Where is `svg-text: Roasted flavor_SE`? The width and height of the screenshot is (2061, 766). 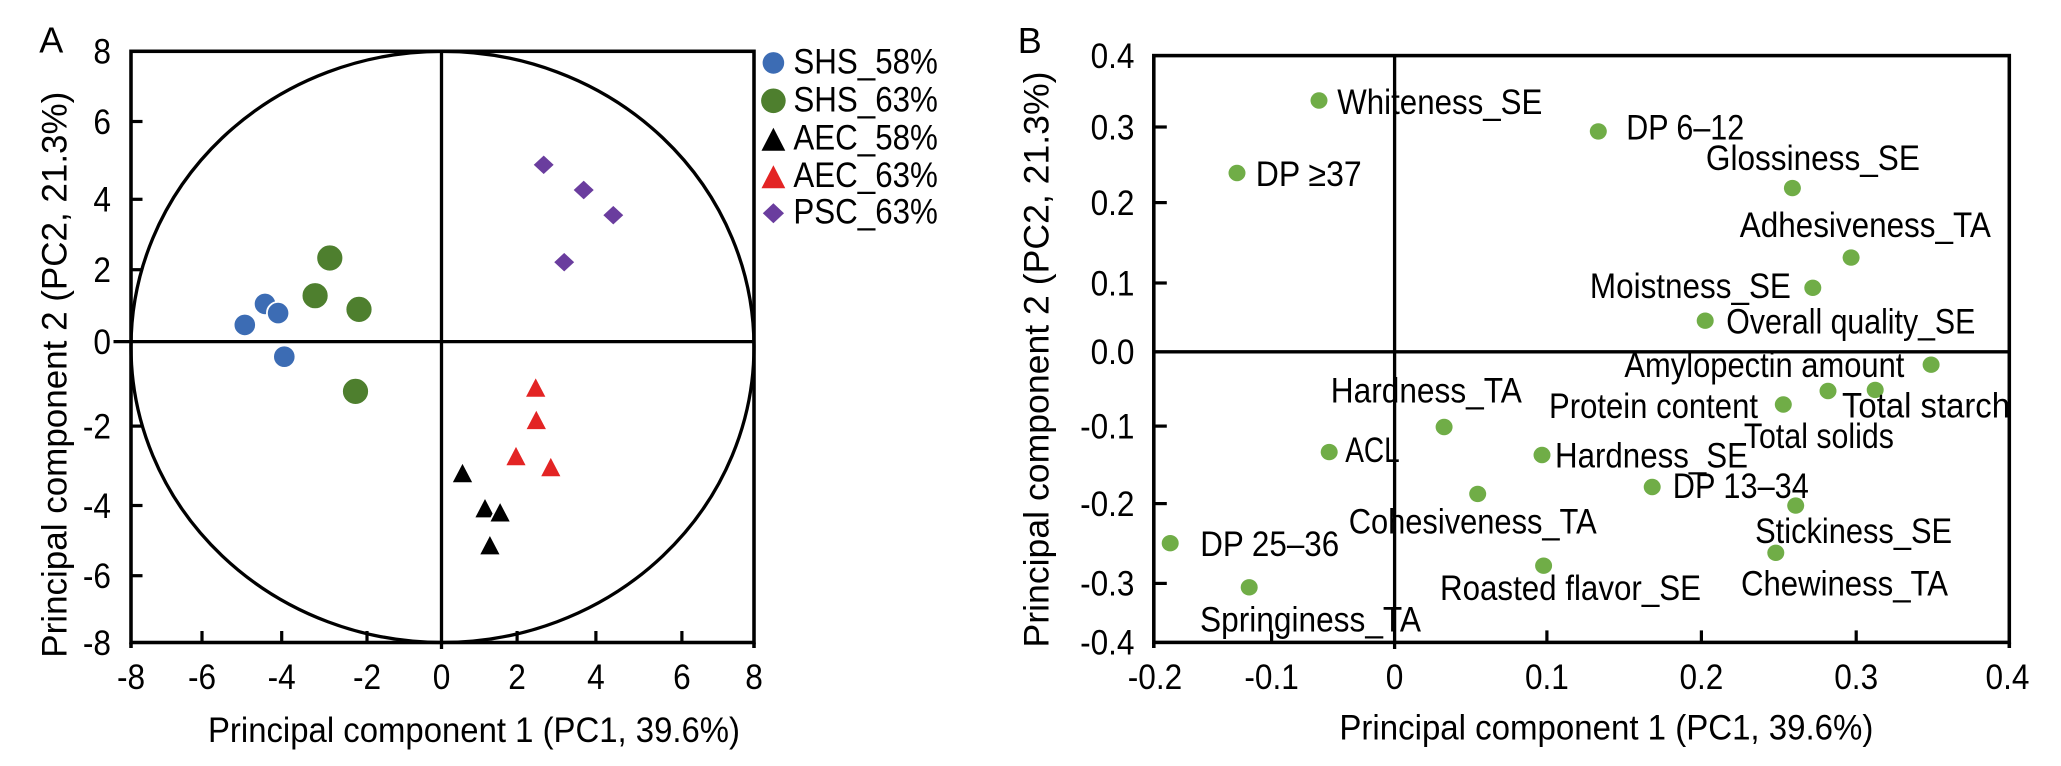 svg-text: Roasted flavor_SE is located at coordinates (1570, 588).